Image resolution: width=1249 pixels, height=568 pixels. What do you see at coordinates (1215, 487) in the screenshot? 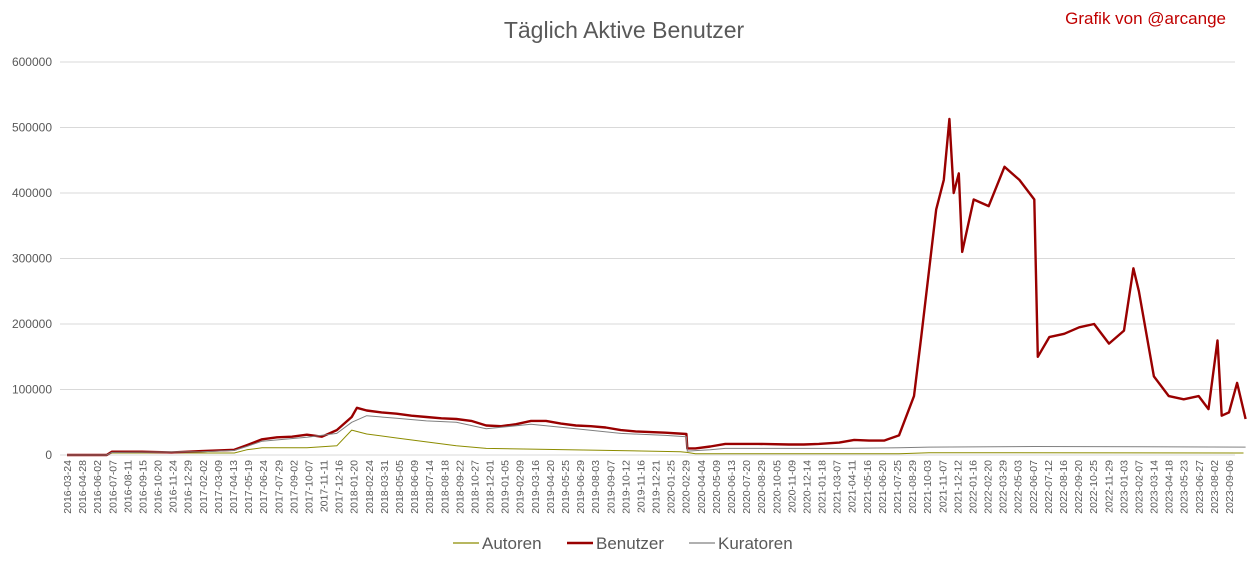
I see `x-tick-label: 2023-08-02` at bounding box center [1215, 487].